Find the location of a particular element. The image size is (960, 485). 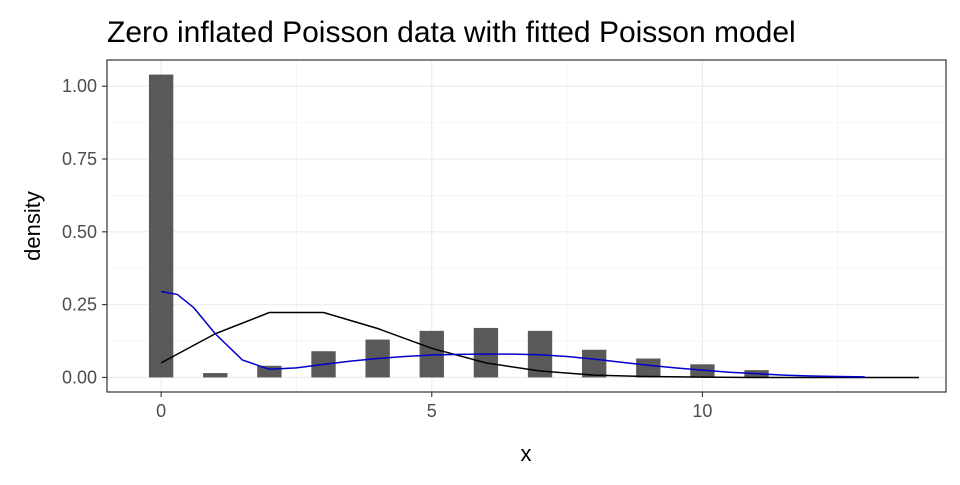

y-tick-label: 1.00 is located at coordinates (79, 86).